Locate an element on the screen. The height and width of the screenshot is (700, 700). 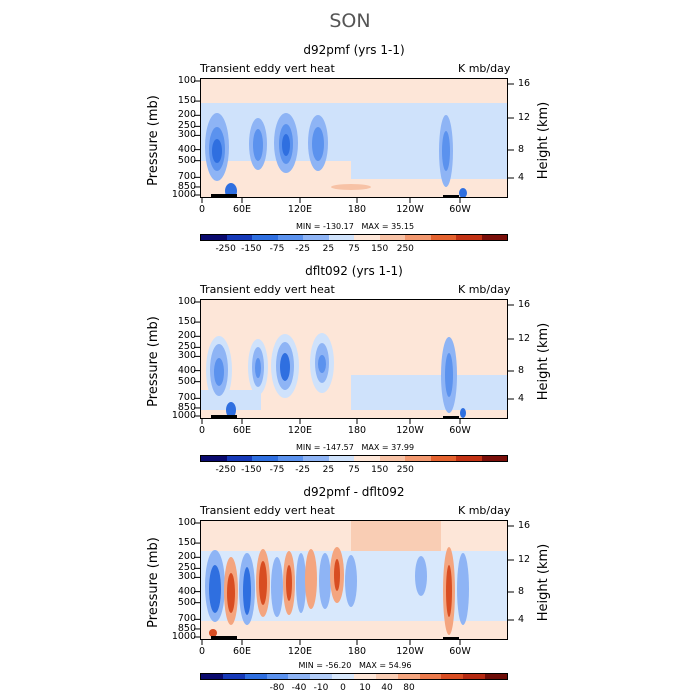
panel1-stats: MIN = -130.17 MAX = 35.15 is located at coordinates (355, 226).